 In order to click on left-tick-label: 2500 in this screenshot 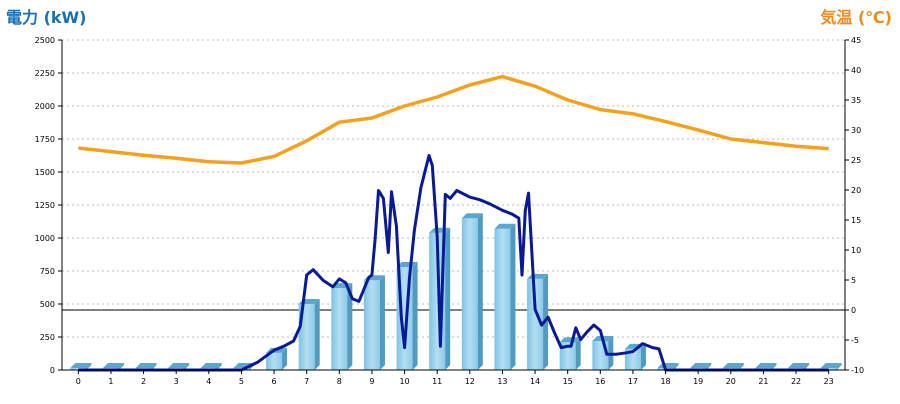, I will do `click(45, 40)`.